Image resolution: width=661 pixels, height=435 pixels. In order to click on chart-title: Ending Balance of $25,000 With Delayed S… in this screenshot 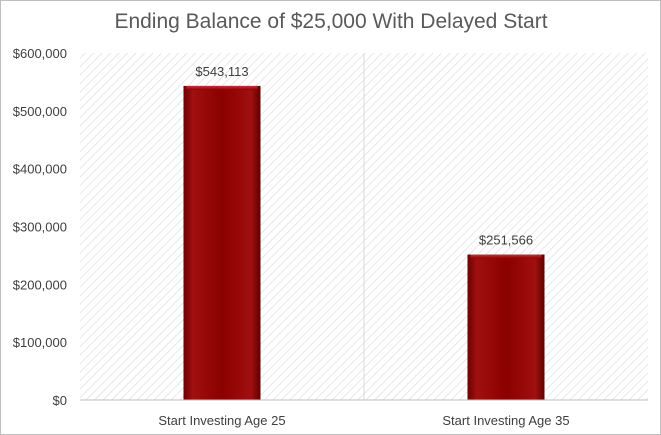, I will do `click(330, 21)`.